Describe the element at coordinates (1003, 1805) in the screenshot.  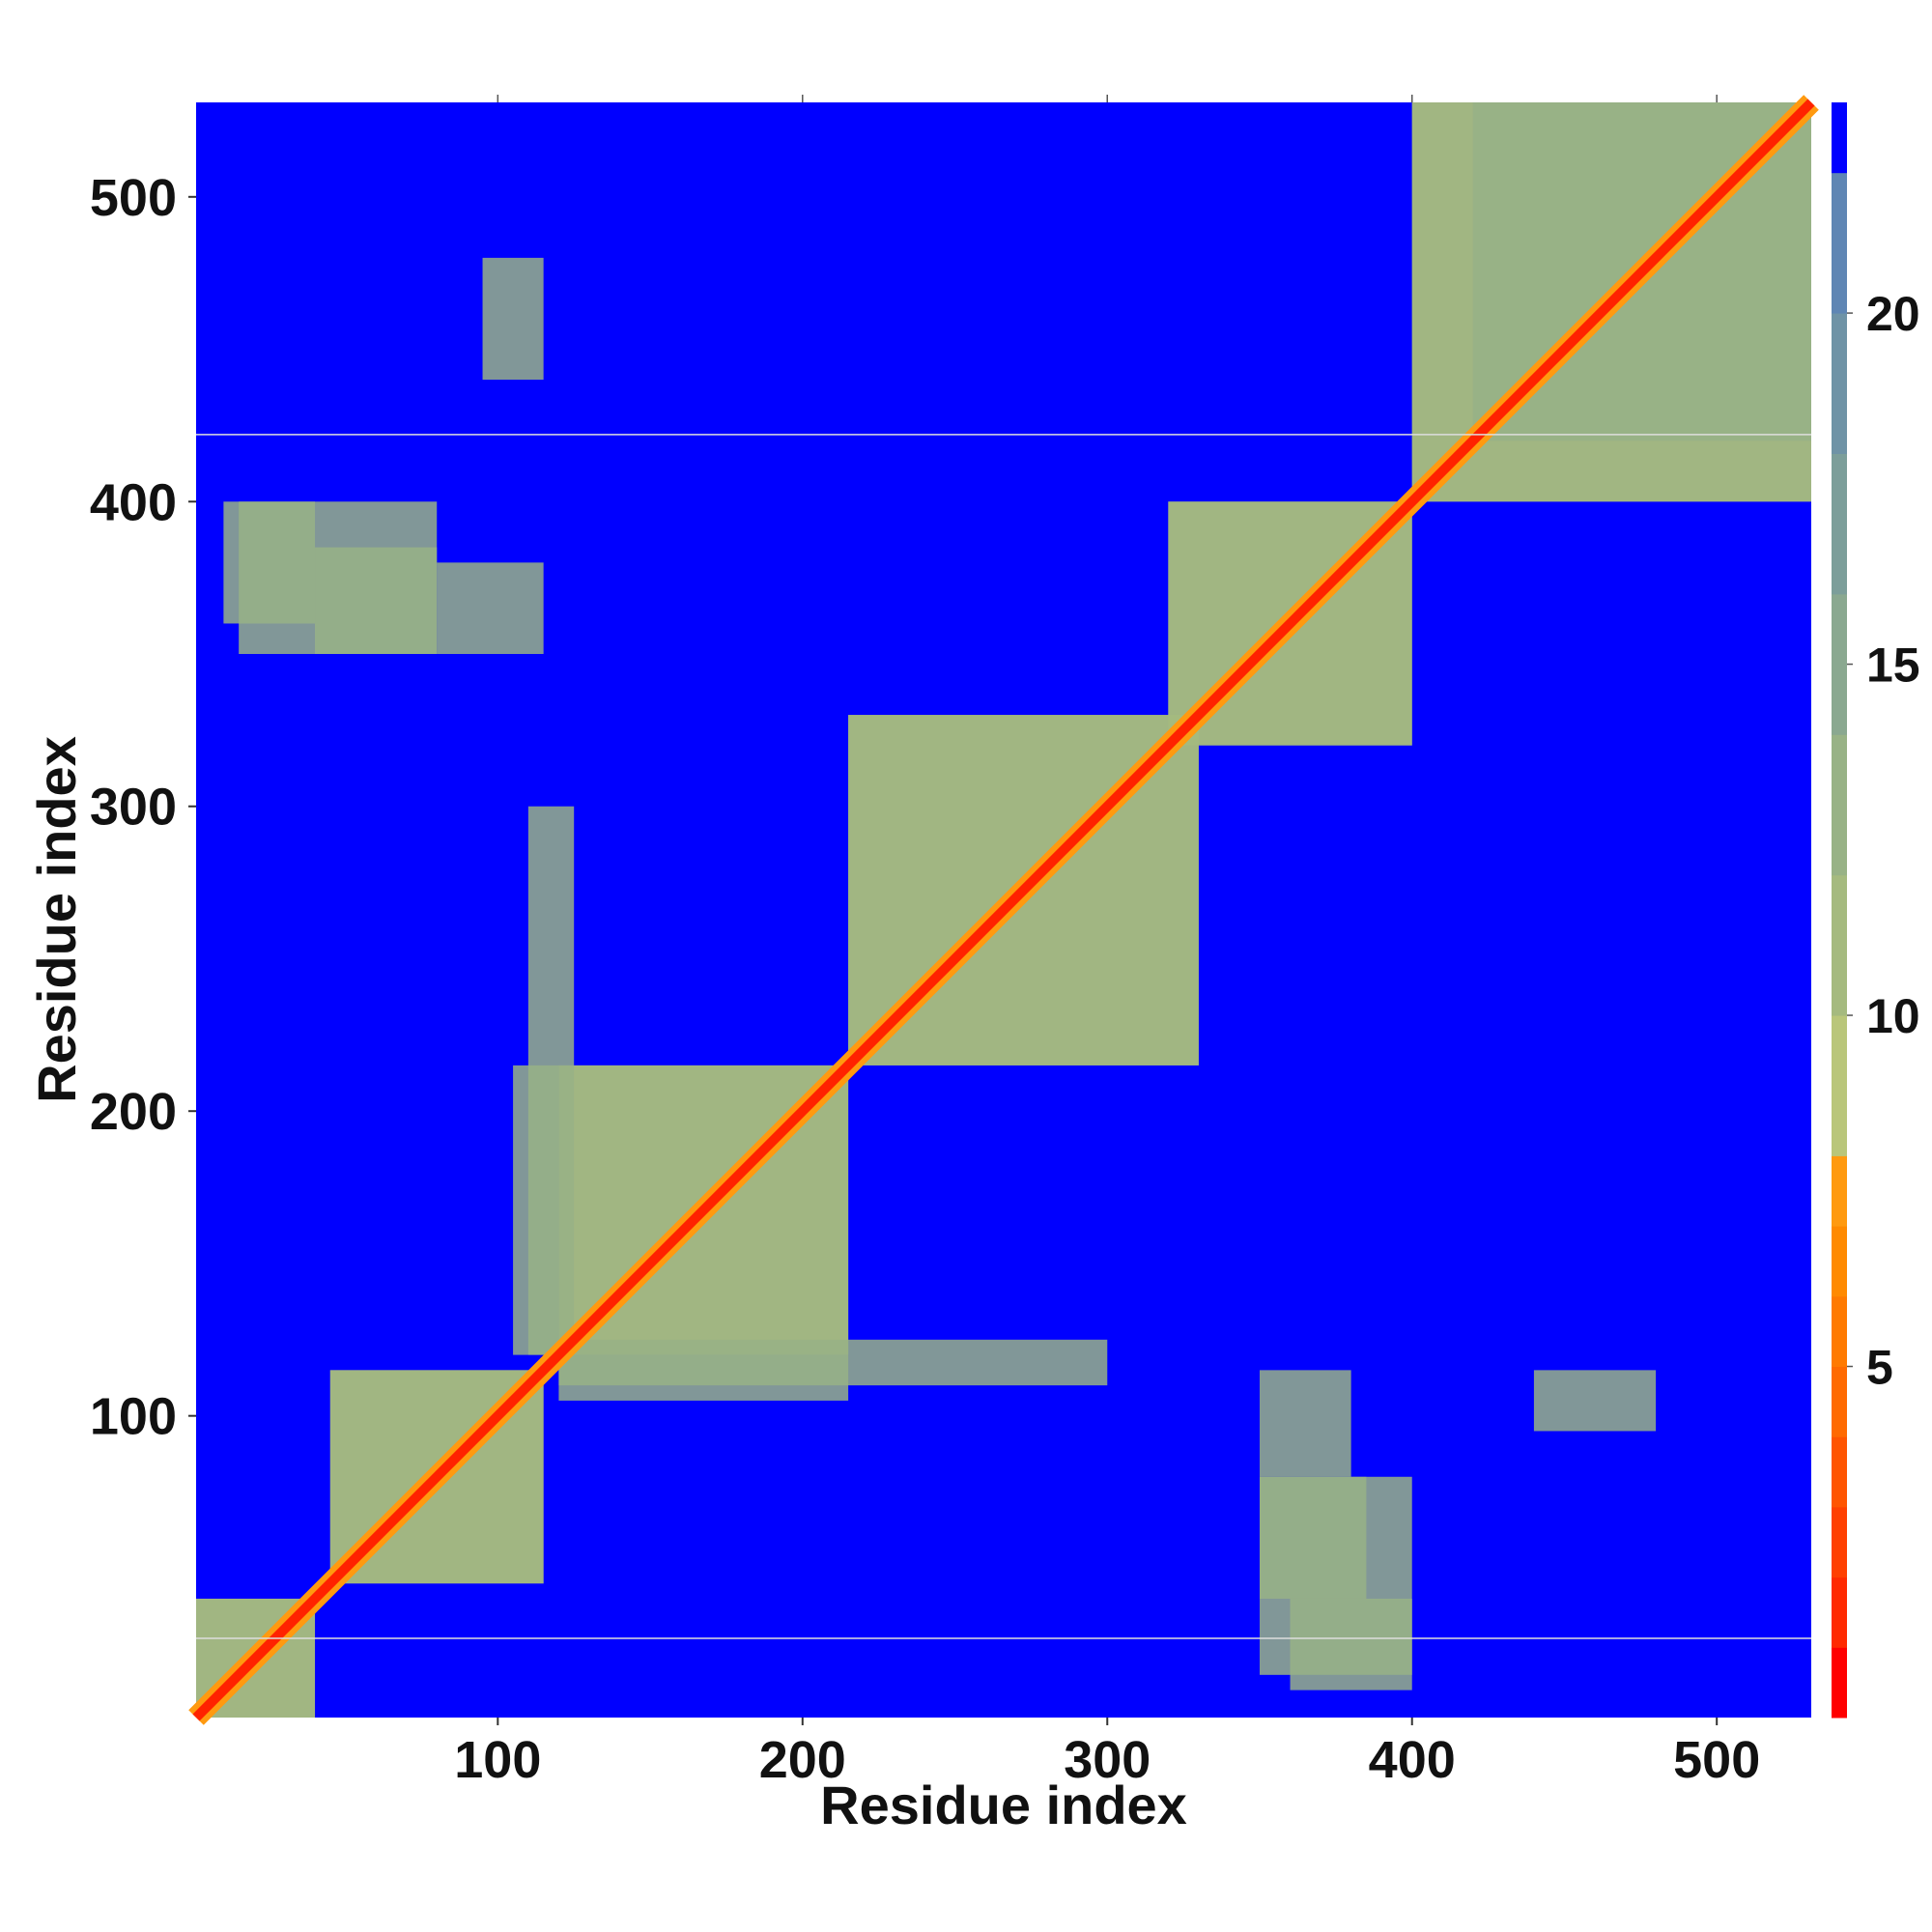
I see `x-axis-title: Residue index` at that location.